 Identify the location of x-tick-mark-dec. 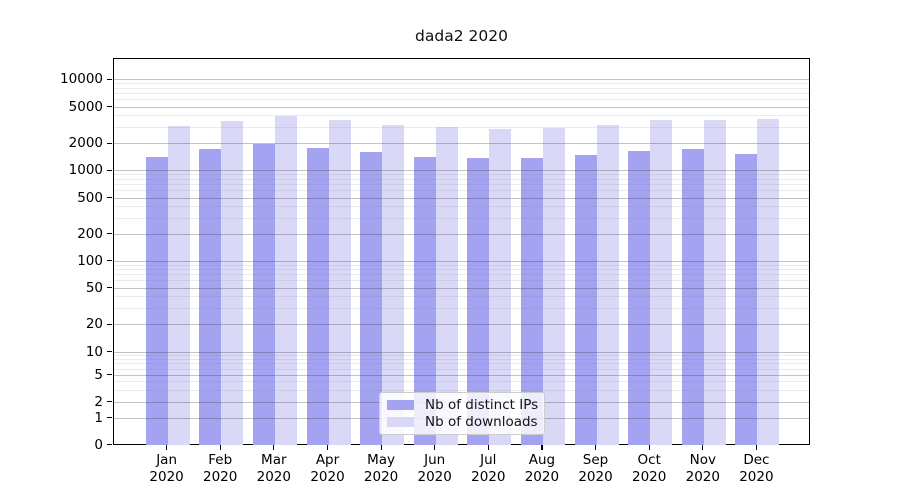
(756, 447).